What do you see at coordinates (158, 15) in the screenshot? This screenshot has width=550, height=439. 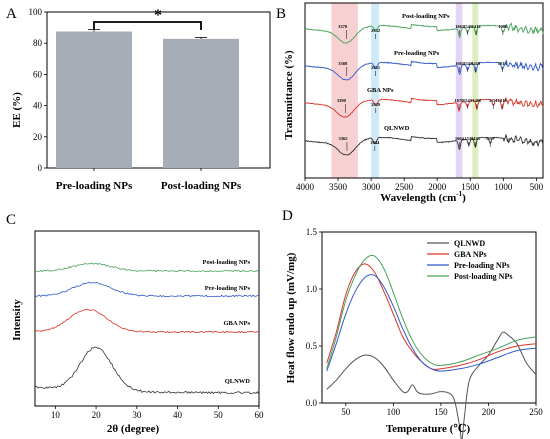 I see `significance-marker: *` at bounding box center [158, 15].